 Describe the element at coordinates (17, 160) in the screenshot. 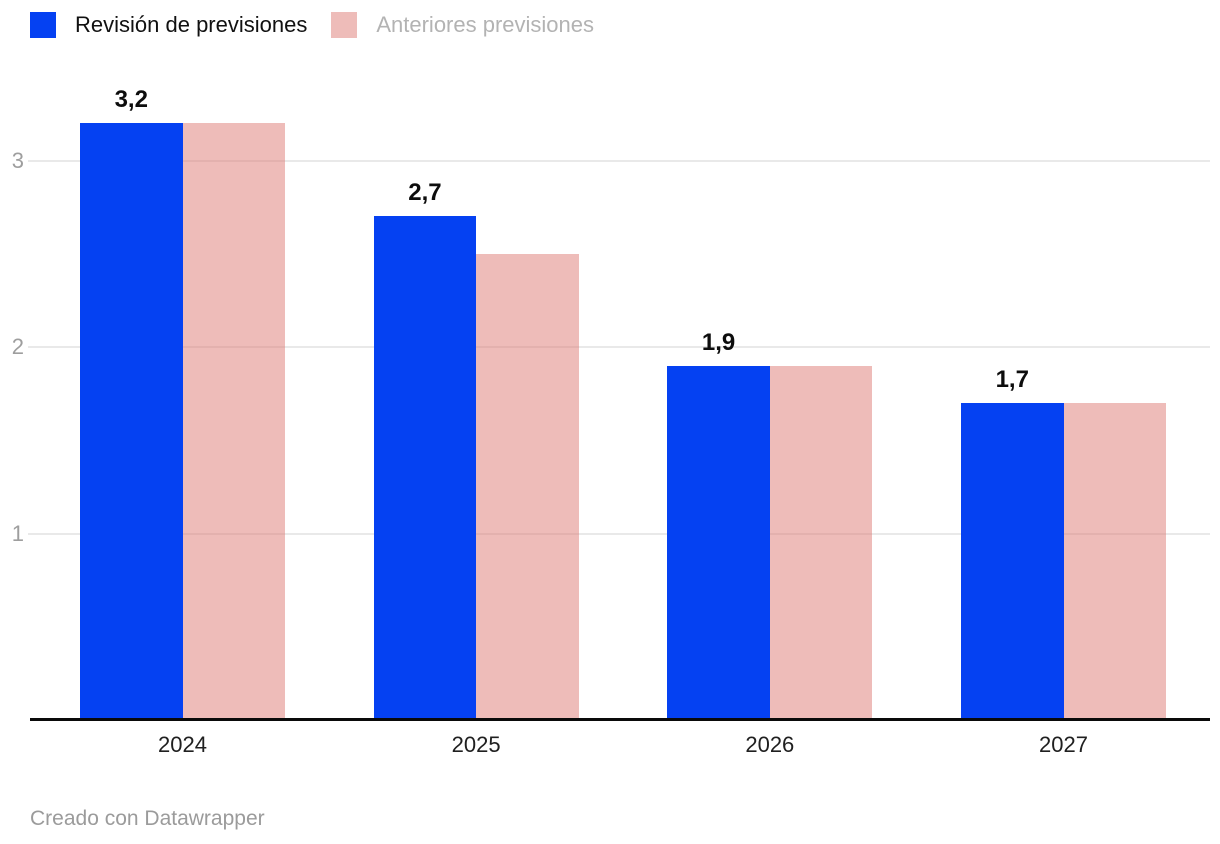

I see `y-axis-tick-label: 3` at that location.